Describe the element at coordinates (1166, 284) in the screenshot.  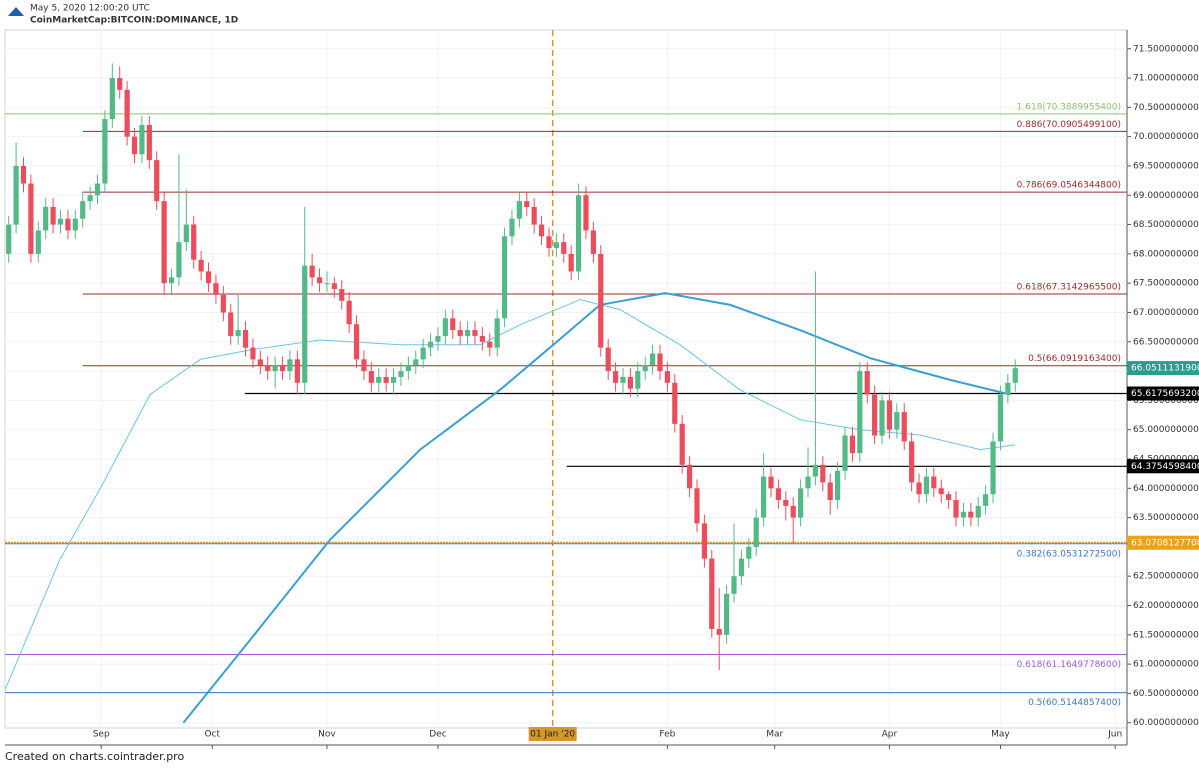
I see `y-tick-label: 67.5000000000` at that location.